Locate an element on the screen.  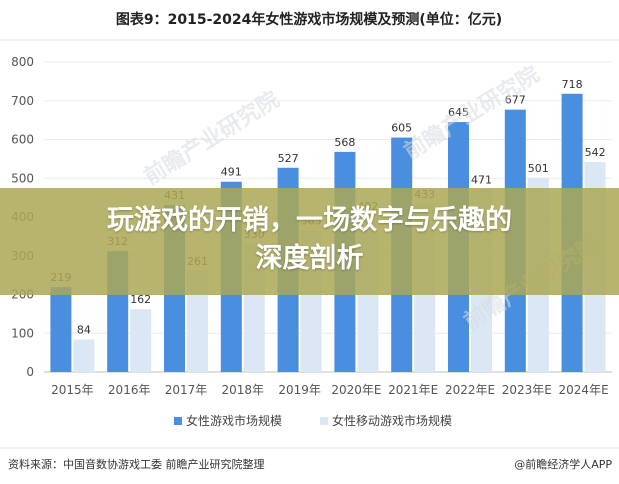
x-tick-label: 2020年E is located at coordinates (356, 390).